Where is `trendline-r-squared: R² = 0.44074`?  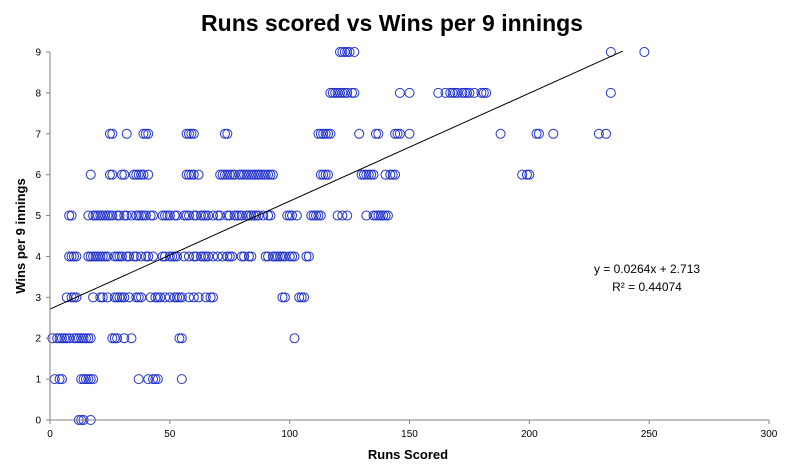 trendline-r-squared: R² = 0.44074 is located at coordinates (647, 287).